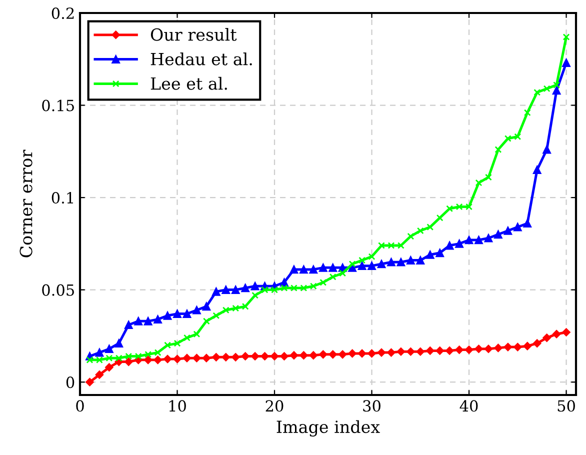 This screenshot has width=586, height=455. What do you see at coordinates (188, 83) in the screenshot?
I see `legend-label: Lee et al.` at bounding box center [188, 83].